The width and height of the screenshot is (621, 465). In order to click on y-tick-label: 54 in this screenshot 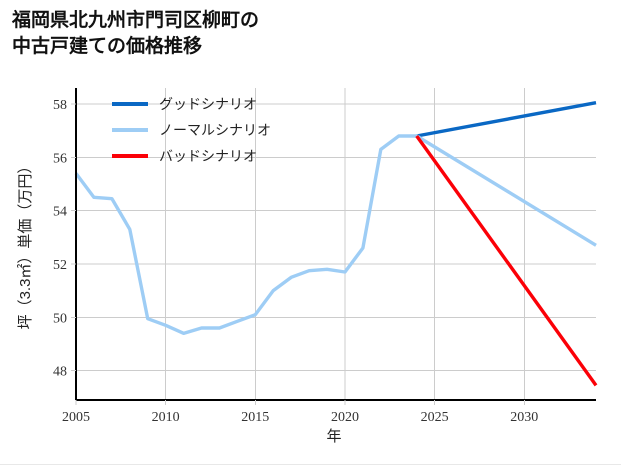, I will do `click(60, 212)`.